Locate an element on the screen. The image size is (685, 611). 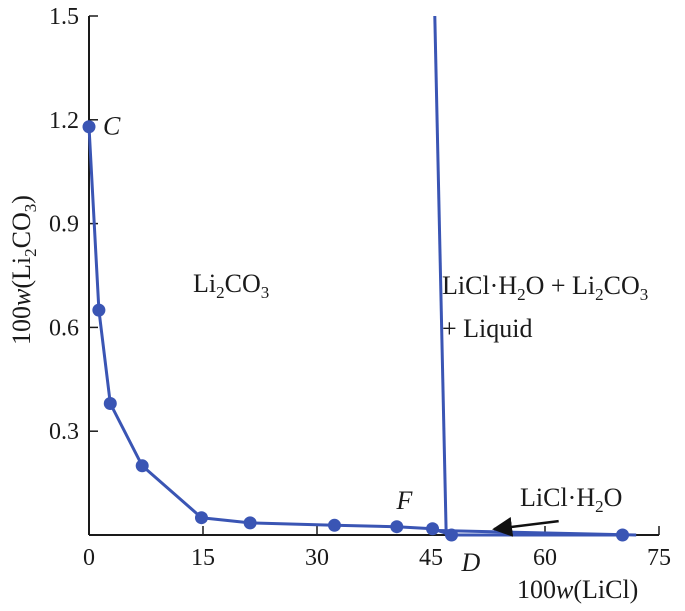
point-label-d: D is located at coordinates (471, 562).